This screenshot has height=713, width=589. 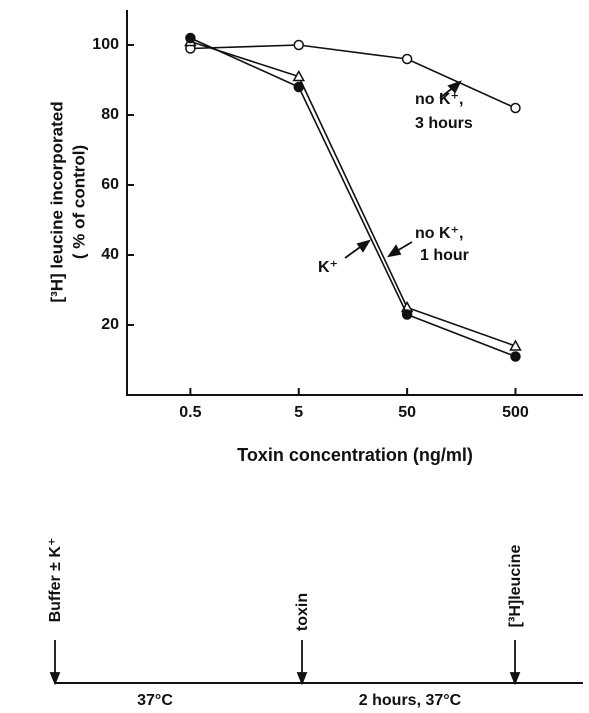 I want to click on timeline-arrows, so click(x=285, y=663).